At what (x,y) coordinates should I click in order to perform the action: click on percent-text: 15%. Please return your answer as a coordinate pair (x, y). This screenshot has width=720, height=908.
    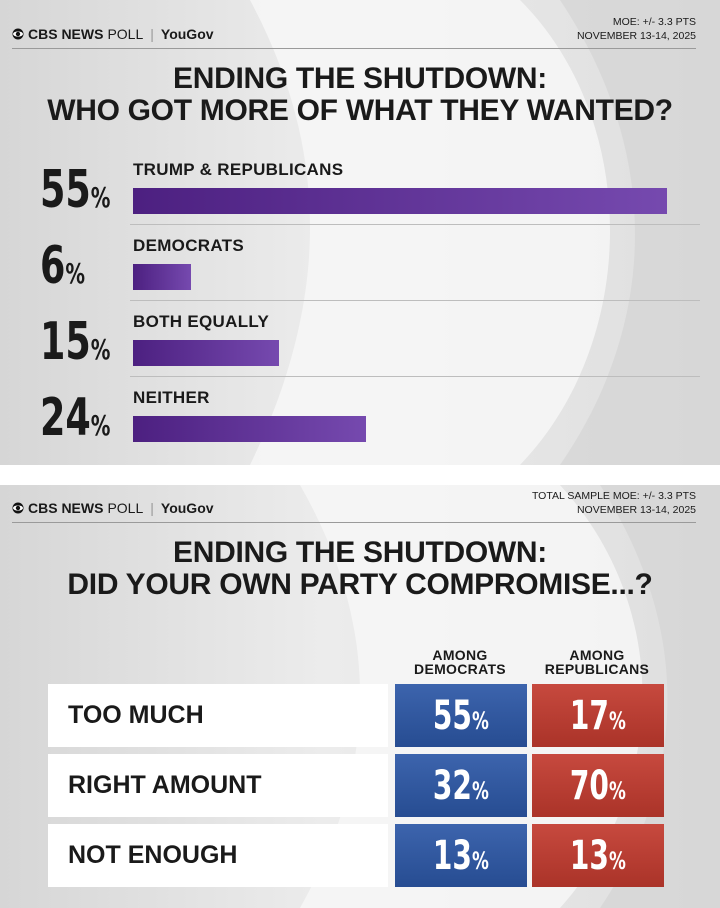
    Looking at the image, I should click on (75, 348).